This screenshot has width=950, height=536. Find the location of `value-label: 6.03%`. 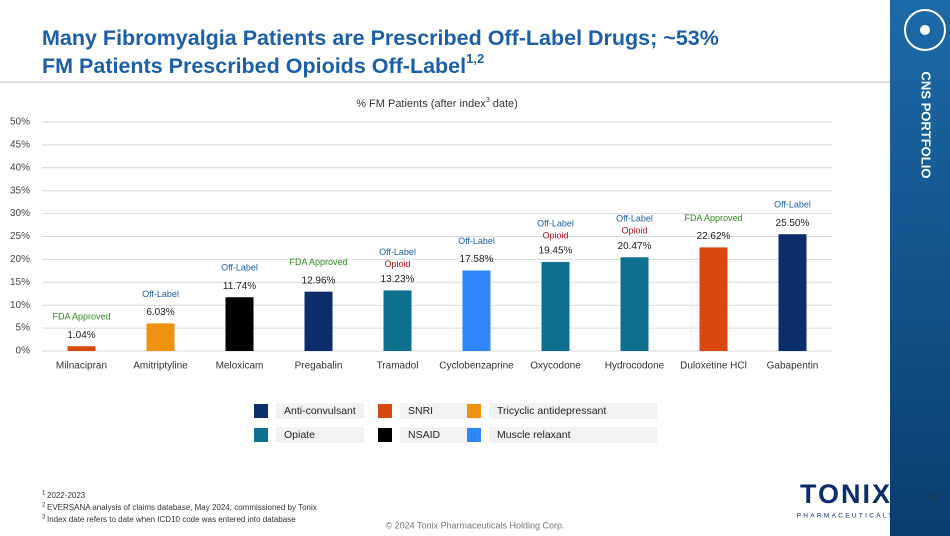

value-label: 6.03% is located at coordinates (160, 312).